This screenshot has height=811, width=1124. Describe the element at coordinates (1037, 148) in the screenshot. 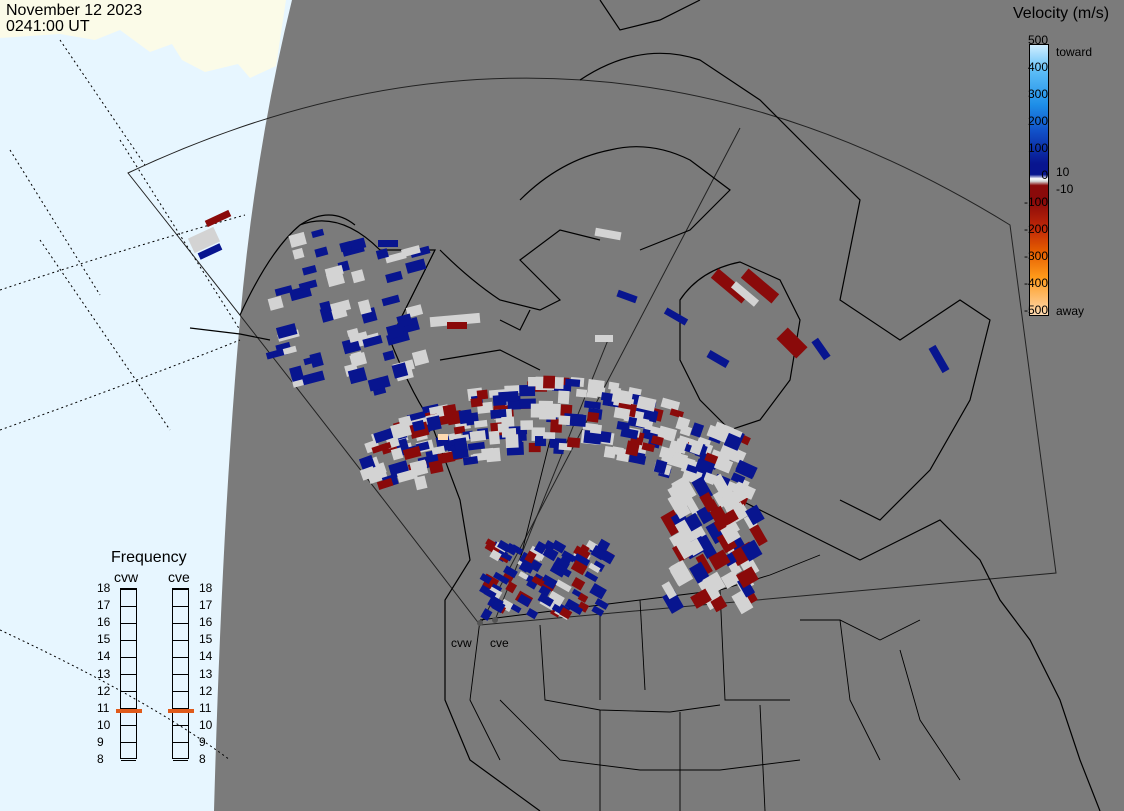

I see `velocity-tick: 100` at that location.